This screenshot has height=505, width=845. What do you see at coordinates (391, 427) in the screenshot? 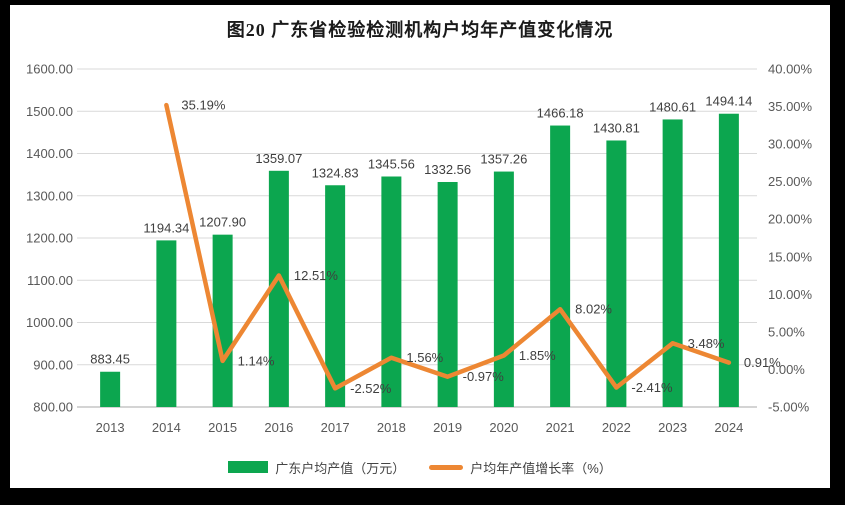
I see `x-axis-tick-label: 2018` at bounding box center [391, 427].